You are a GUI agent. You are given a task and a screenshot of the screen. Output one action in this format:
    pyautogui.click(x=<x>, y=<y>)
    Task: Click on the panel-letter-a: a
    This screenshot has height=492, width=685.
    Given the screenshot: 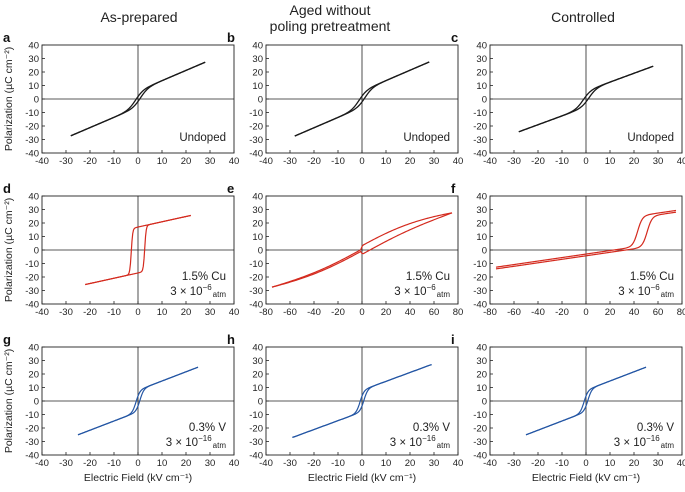 What is the action you would take?
    pyautogui.click(x=7, y=37)
    